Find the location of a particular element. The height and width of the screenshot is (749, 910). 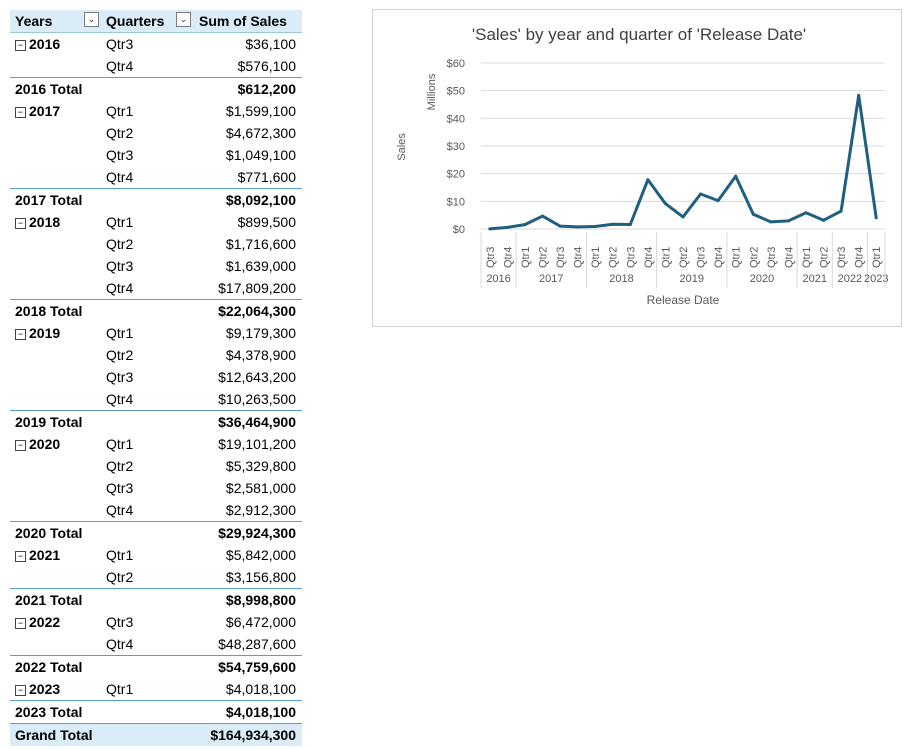

year-label: −2019 is located at coordinates (37, 333).